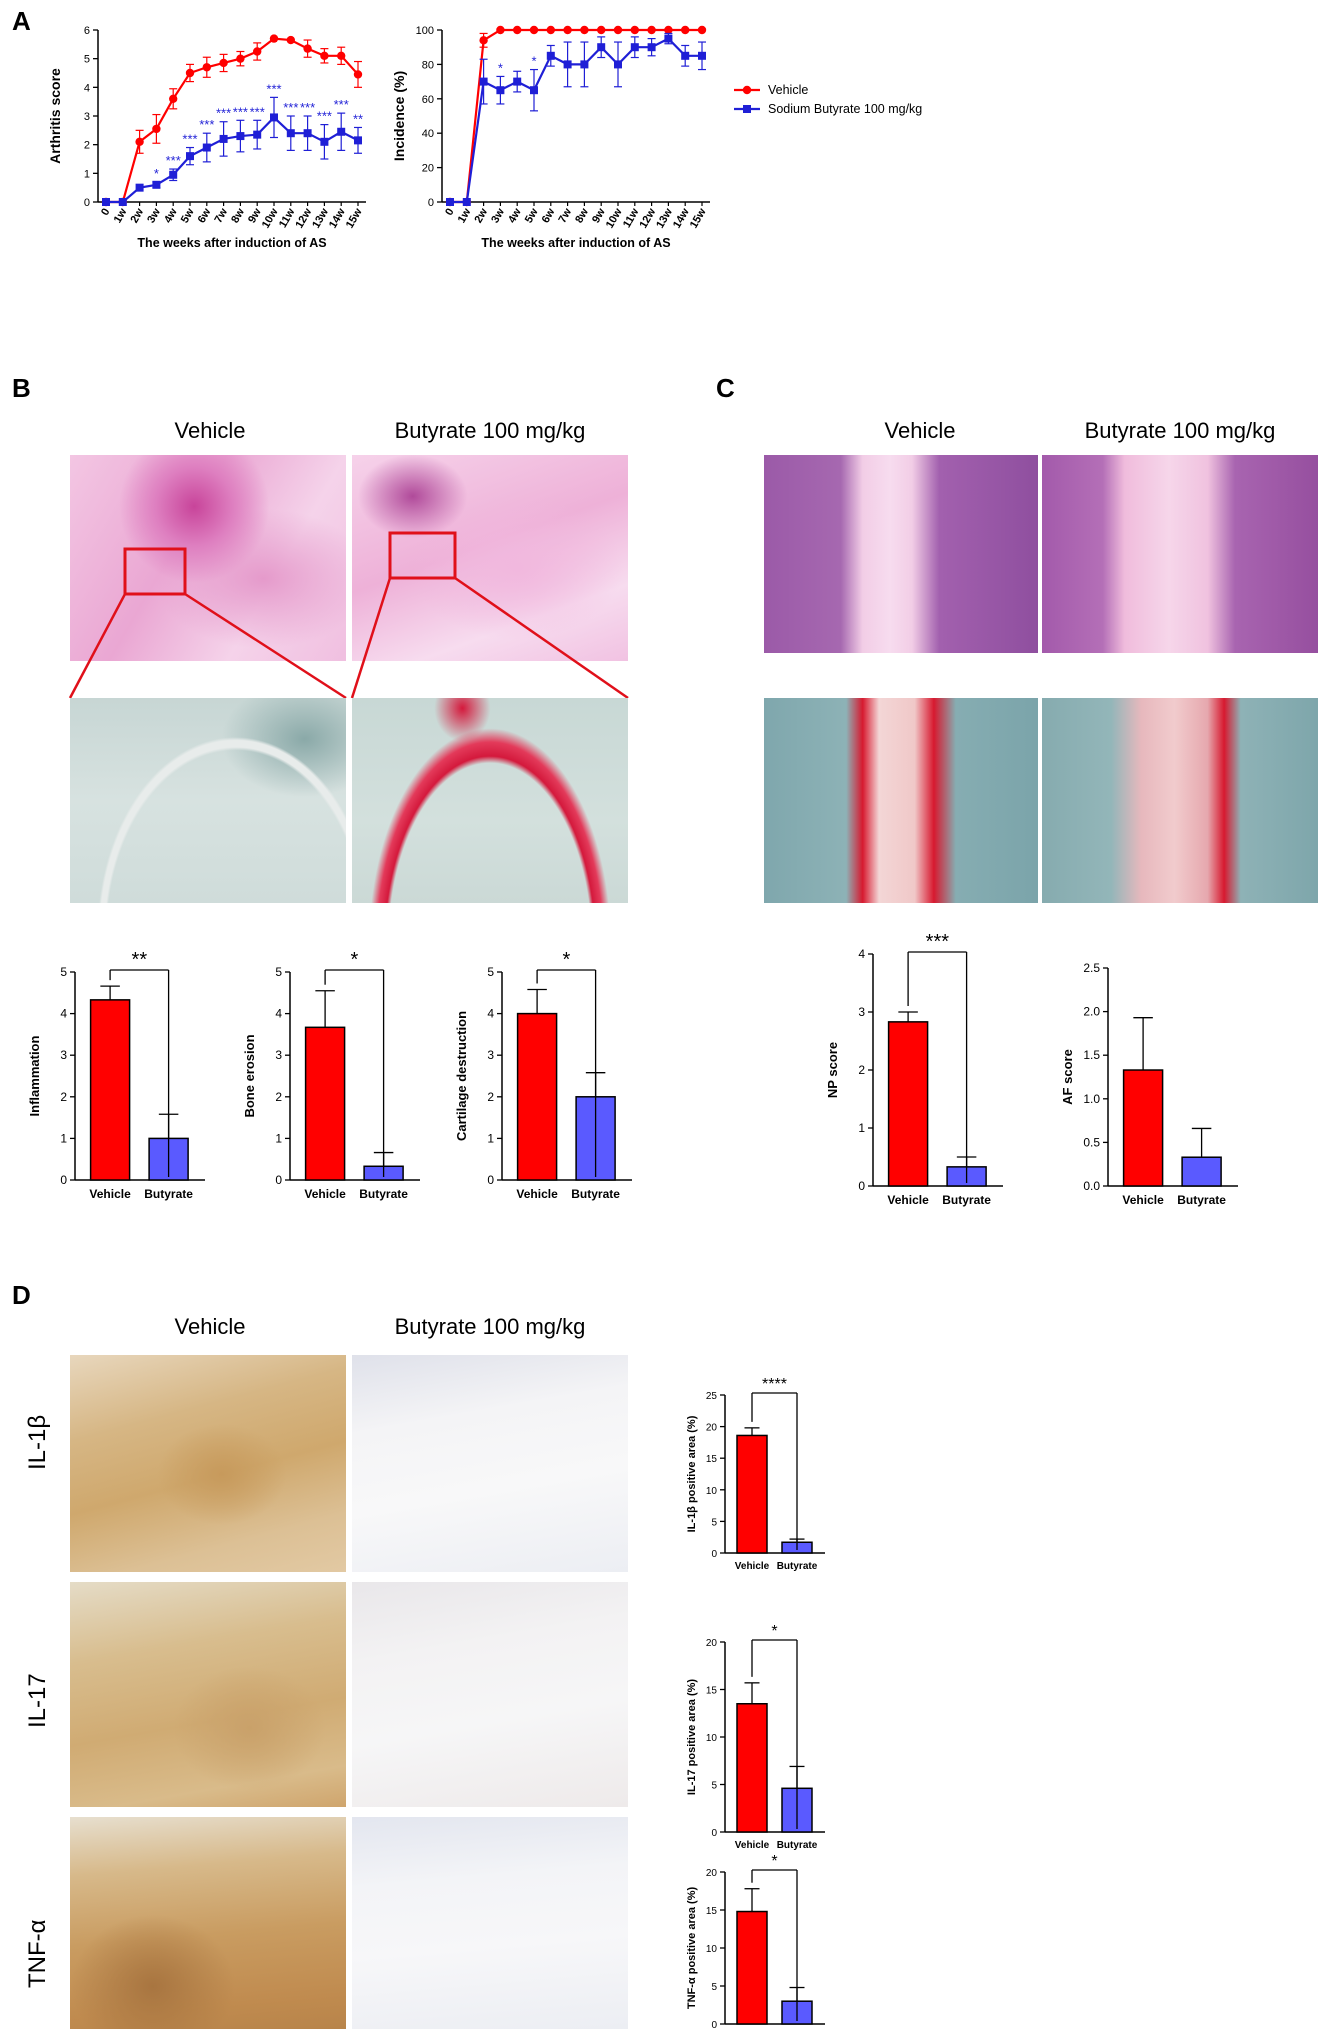  I want to click on b-vehicle-zoom-box, so click(155, 571).